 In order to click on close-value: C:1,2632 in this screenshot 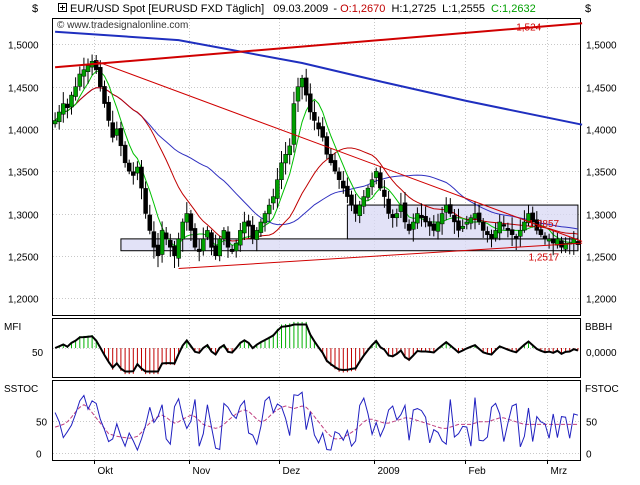, I will do `click(513, 9)`.